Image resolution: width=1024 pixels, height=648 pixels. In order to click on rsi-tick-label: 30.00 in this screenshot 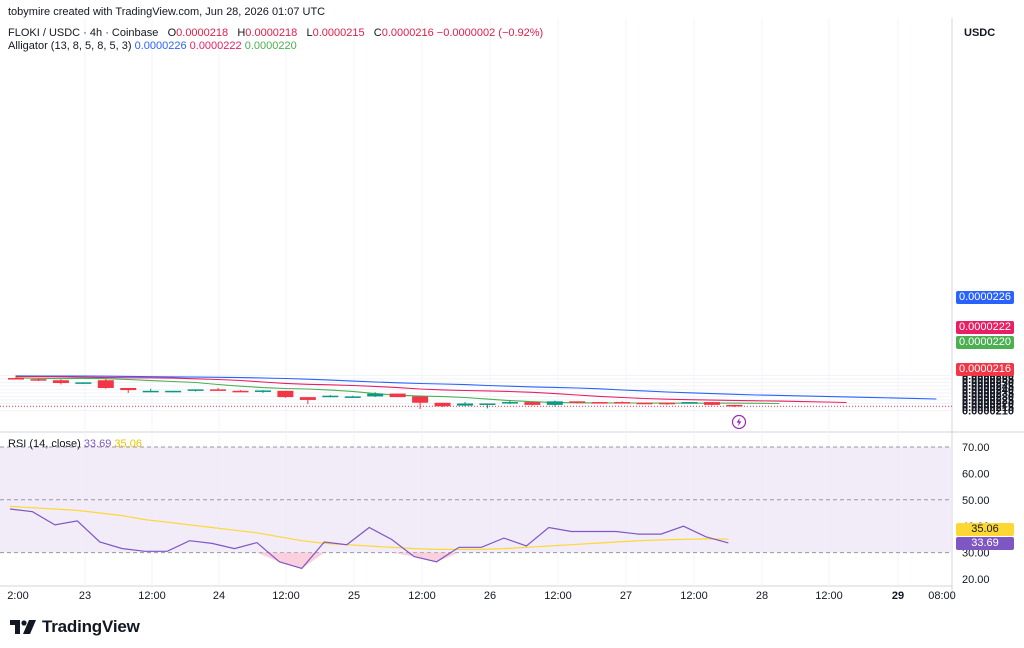, I will do `click(976, 554)`.